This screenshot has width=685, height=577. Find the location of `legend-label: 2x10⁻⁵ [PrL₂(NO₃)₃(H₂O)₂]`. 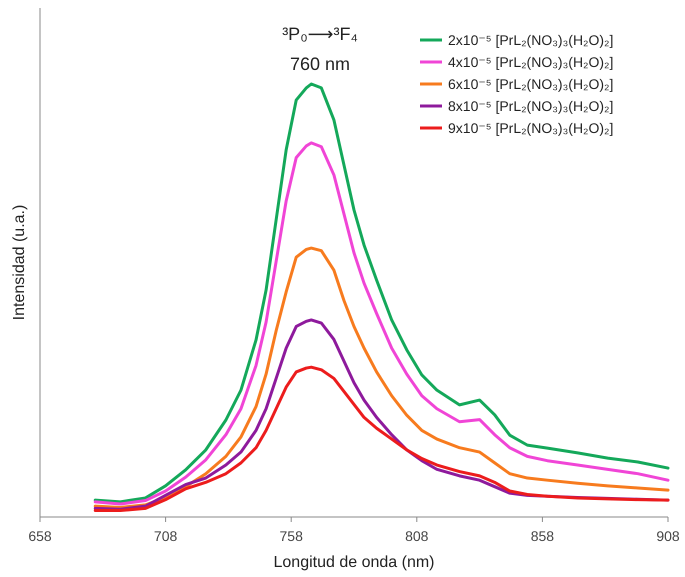

legend-label: 2x10⁻⁵ [PrL₂(NO₃)₃(H₂O)₂] is located at coordinates (531, 40).